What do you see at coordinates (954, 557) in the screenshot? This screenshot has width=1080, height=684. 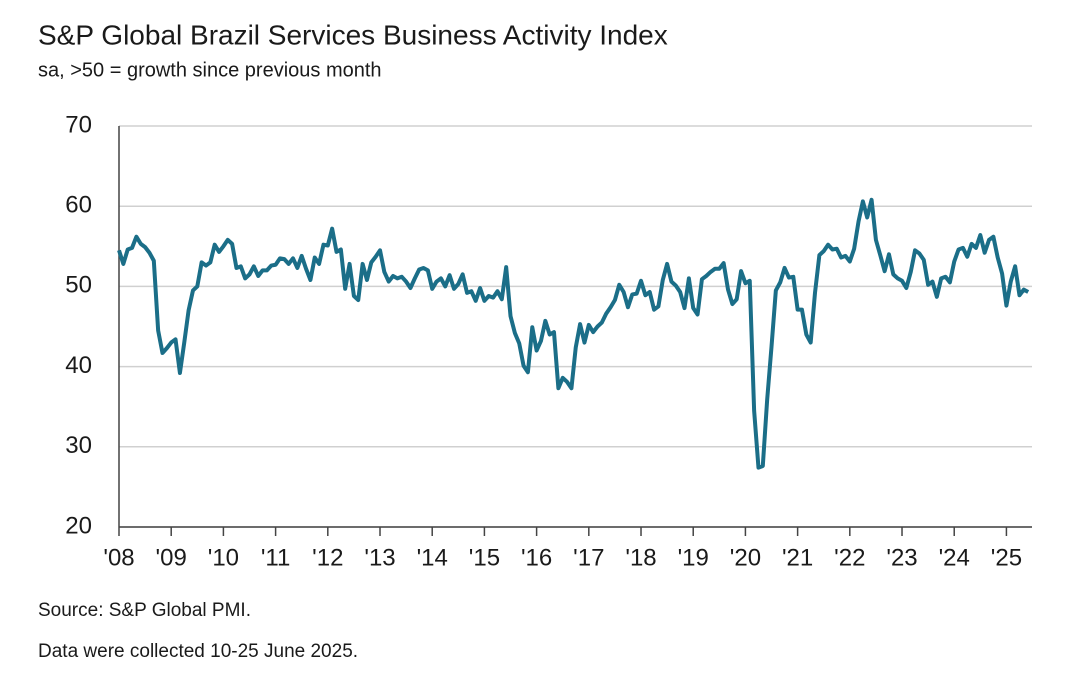 I see `x-tick-label: '24` at bounding box center [954, 557].